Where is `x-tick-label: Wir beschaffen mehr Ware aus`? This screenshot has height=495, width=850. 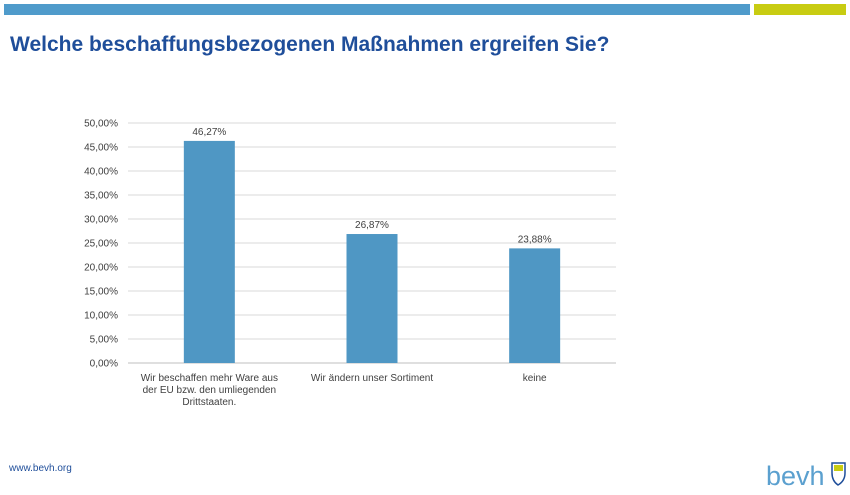
x-tick-label: Wir beschaffen mehr Ware aus is located at coordinates (209, 378).